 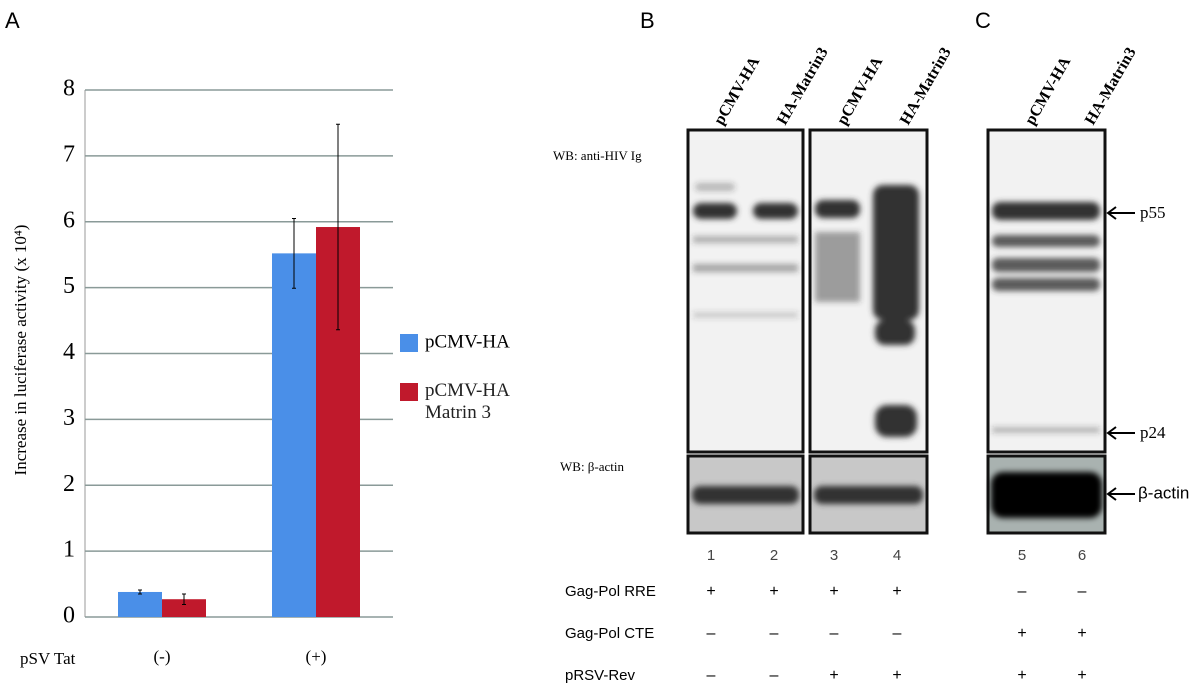 I want to click on lane-number: 1, so click(x=711, y=555).